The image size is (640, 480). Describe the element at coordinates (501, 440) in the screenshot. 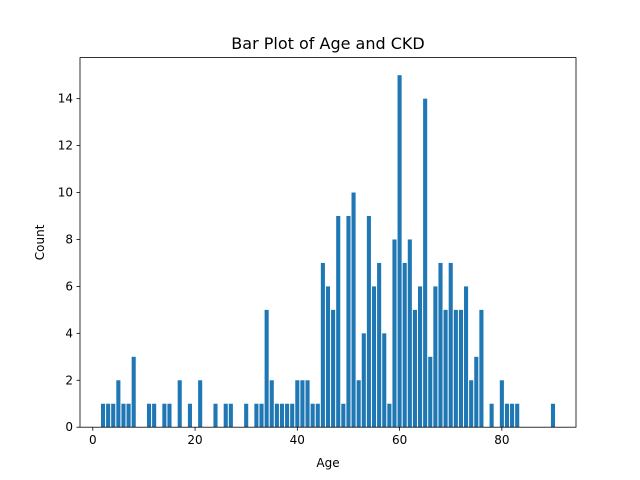

I see `x-tick-label: 80` at that location.